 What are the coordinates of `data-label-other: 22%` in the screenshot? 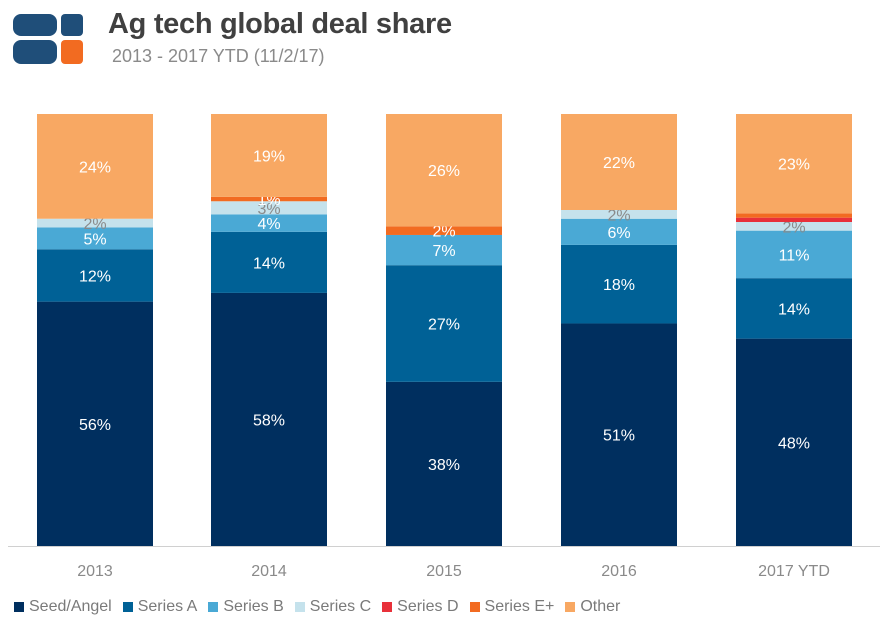 It's located at (619, 163).